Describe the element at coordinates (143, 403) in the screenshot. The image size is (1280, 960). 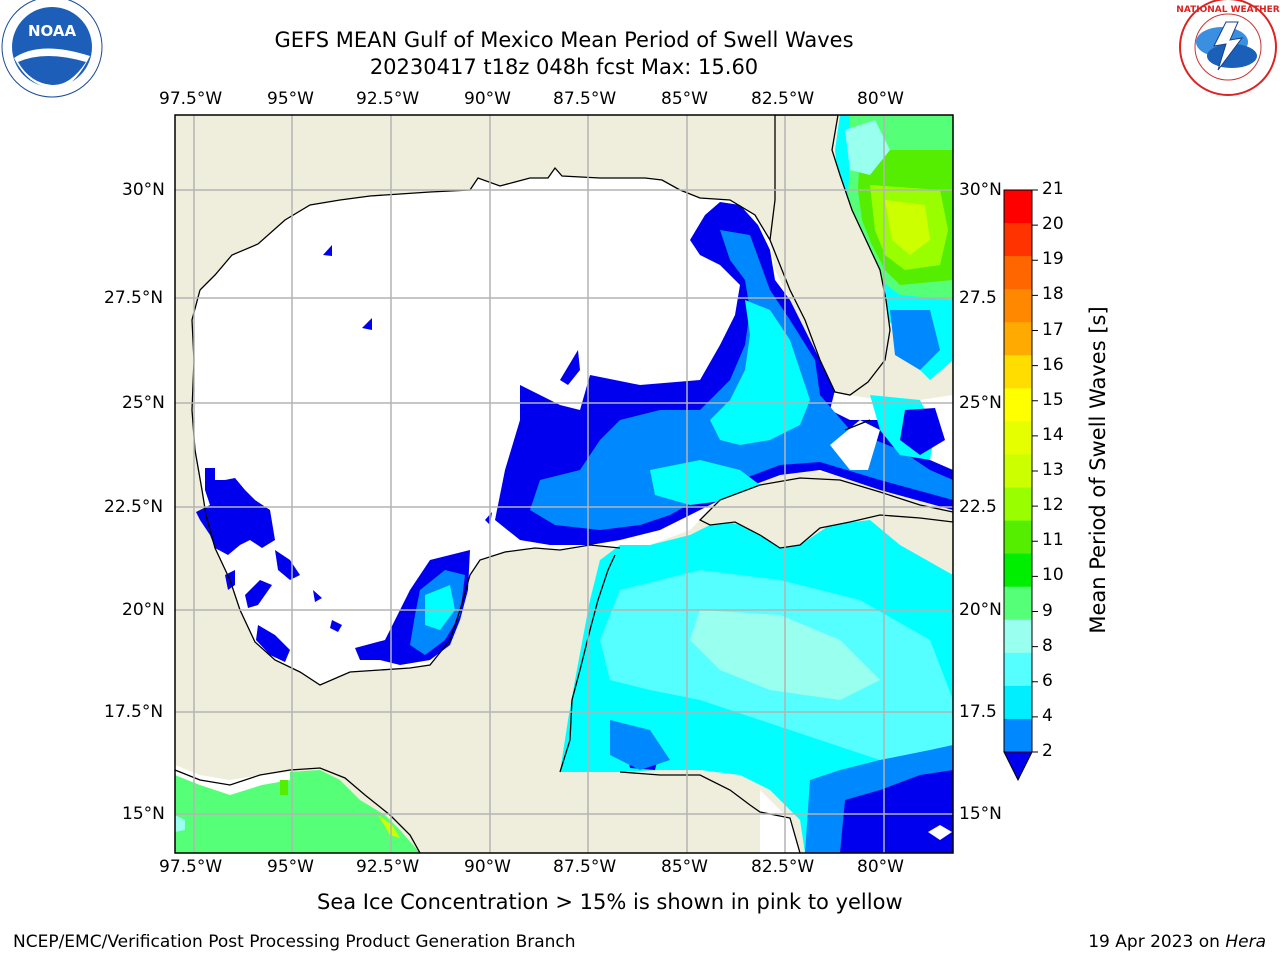
I see `lat-label-left: 25°N` at that location.